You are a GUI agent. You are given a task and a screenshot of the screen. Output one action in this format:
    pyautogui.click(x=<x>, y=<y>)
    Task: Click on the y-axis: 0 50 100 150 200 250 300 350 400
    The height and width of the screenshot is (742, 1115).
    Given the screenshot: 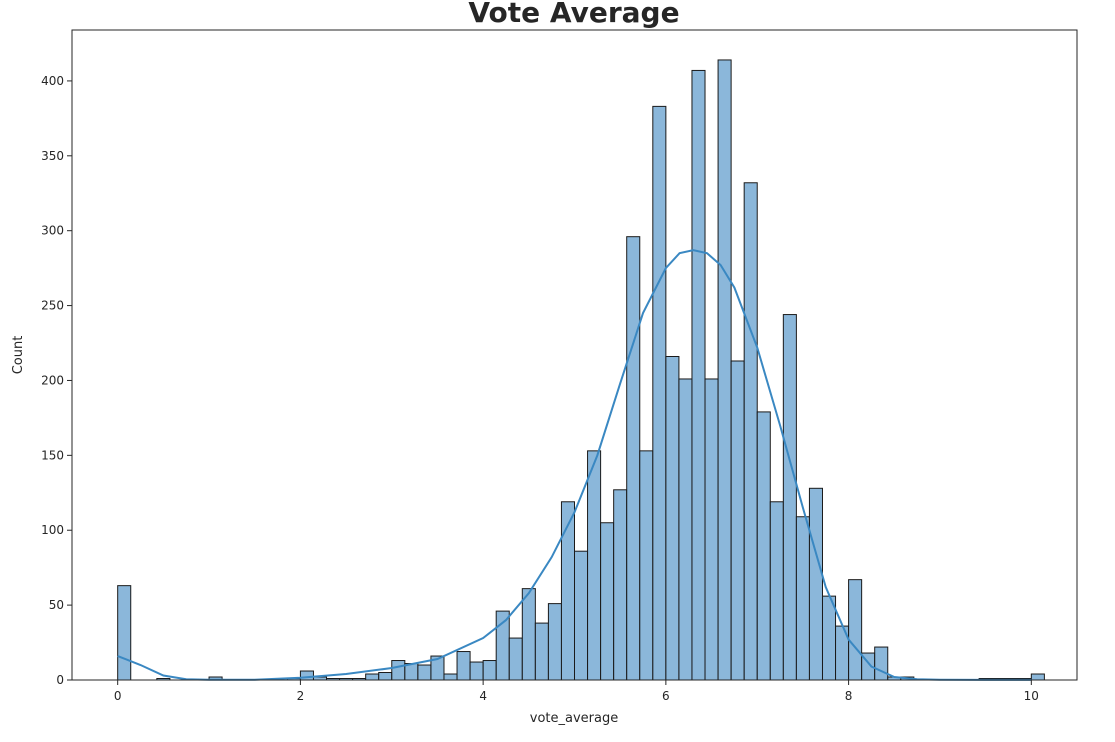 What is the action you would take?
    pyautogui.click(x=56, y=380)
    